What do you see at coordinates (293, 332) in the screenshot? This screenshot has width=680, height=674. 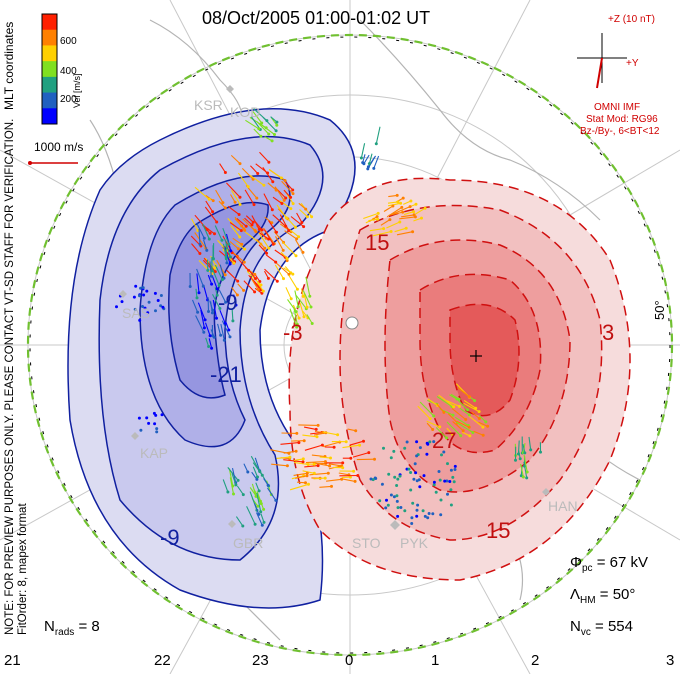 I see `contour-label-pos-2: -3` at bounding box center [293, 332].